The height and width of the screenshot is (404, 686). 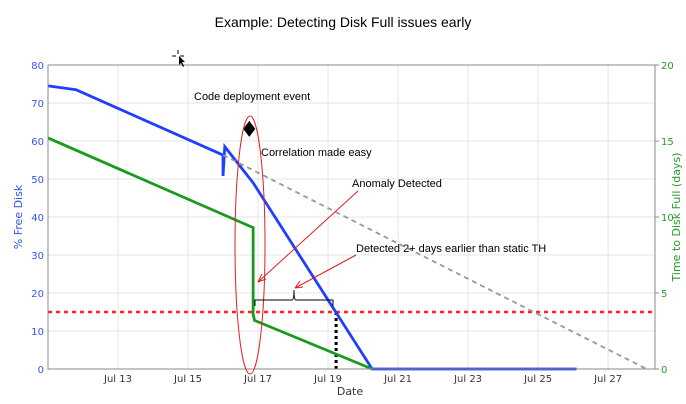 I want to click on x-tick-label: Jul 23, so click(x=467, y=379).